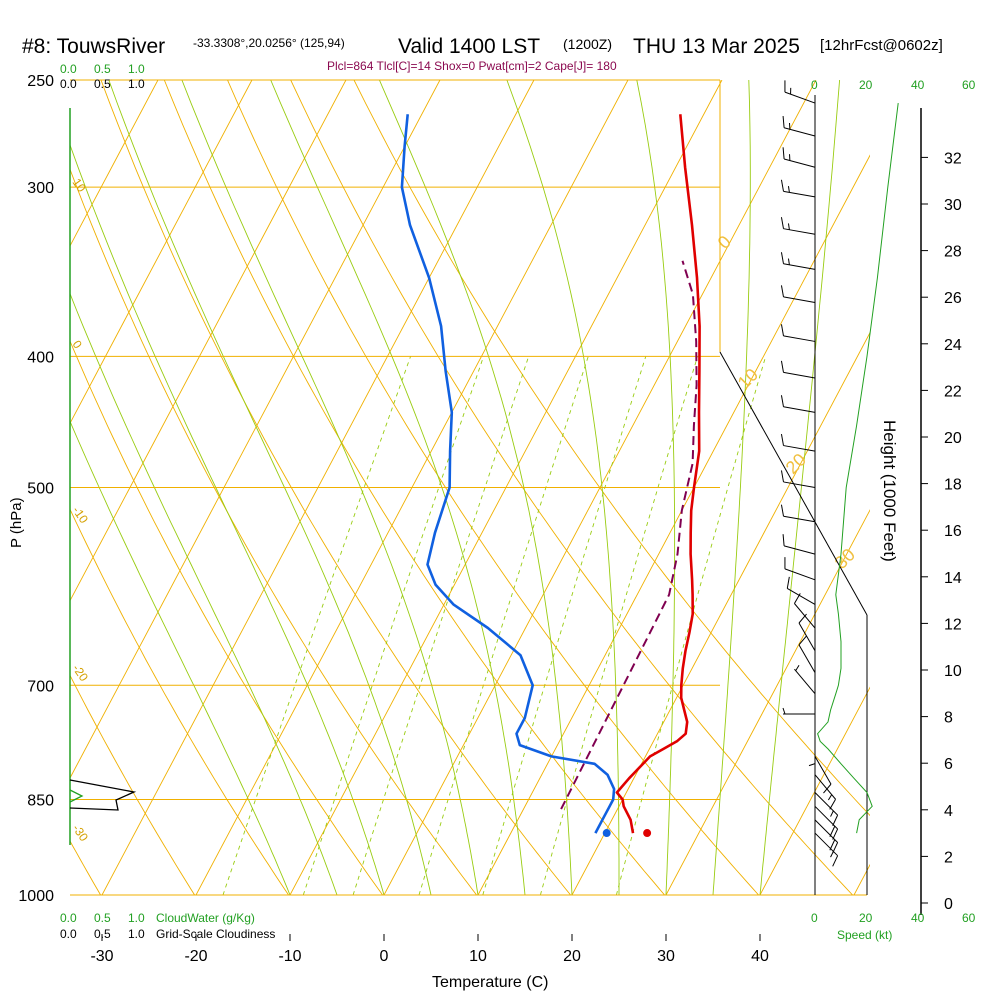 The image size is (1000, 1005). I want to click on mixing-ratio-line, so click(393, 625).